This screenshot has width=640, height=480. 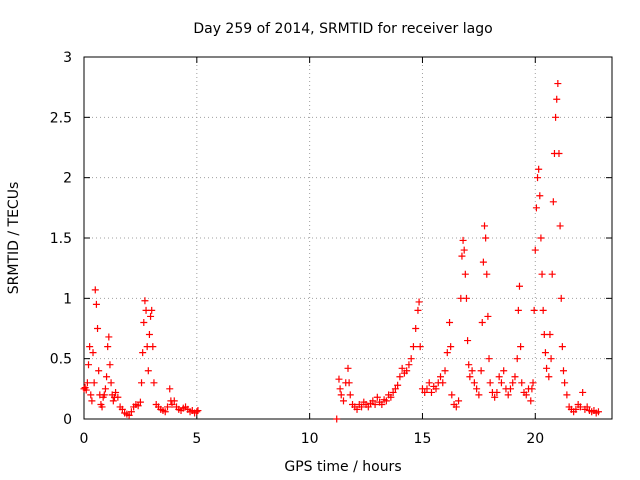 What do you see at coordinates (67, 420) in the screenshot?
I see `y-tick-label: 0` at bounding box center [67, 420].